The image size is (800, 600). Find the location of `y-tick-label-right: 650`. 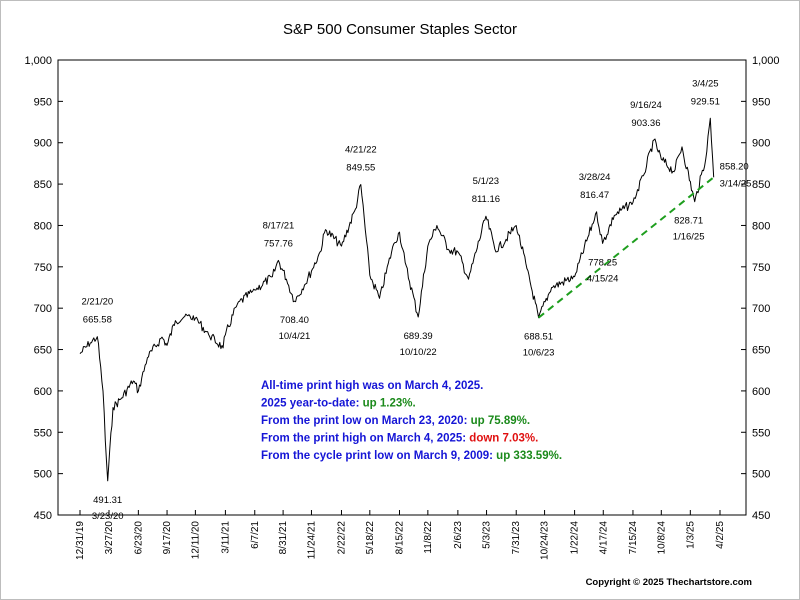

y-tick-label-right: 650 is located at coordinates (761, 351).